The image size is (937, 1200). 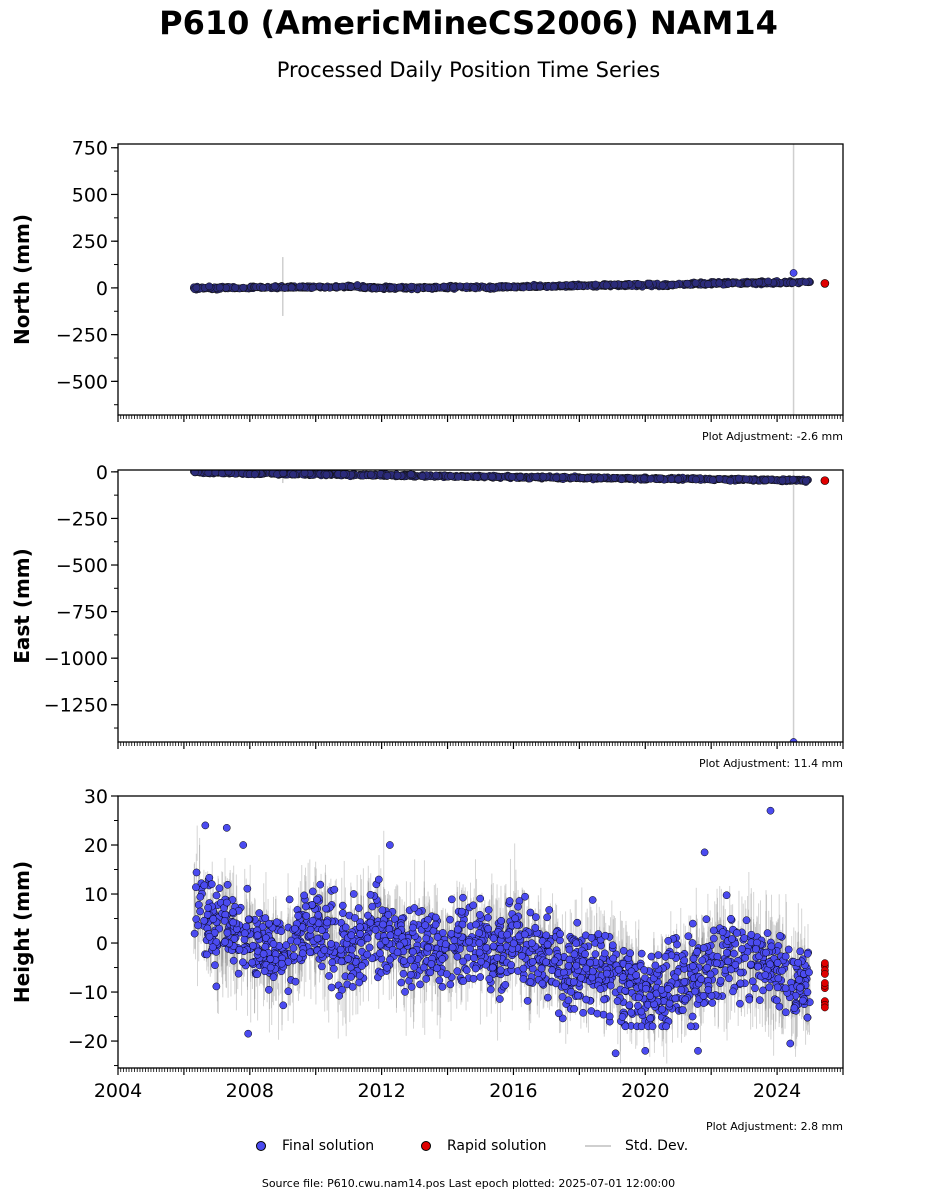 What do you see at coordinates (22, 606) in the screenshot?
I see `y-axis-label: East (mm)` at bounding box center [22, 606].